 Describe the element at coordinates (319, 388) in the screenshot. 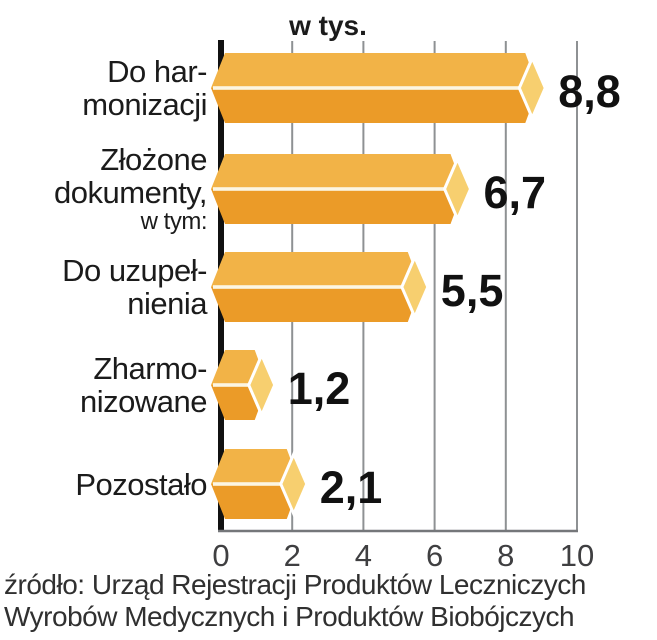

I see `value-label: 1,2` at that location.